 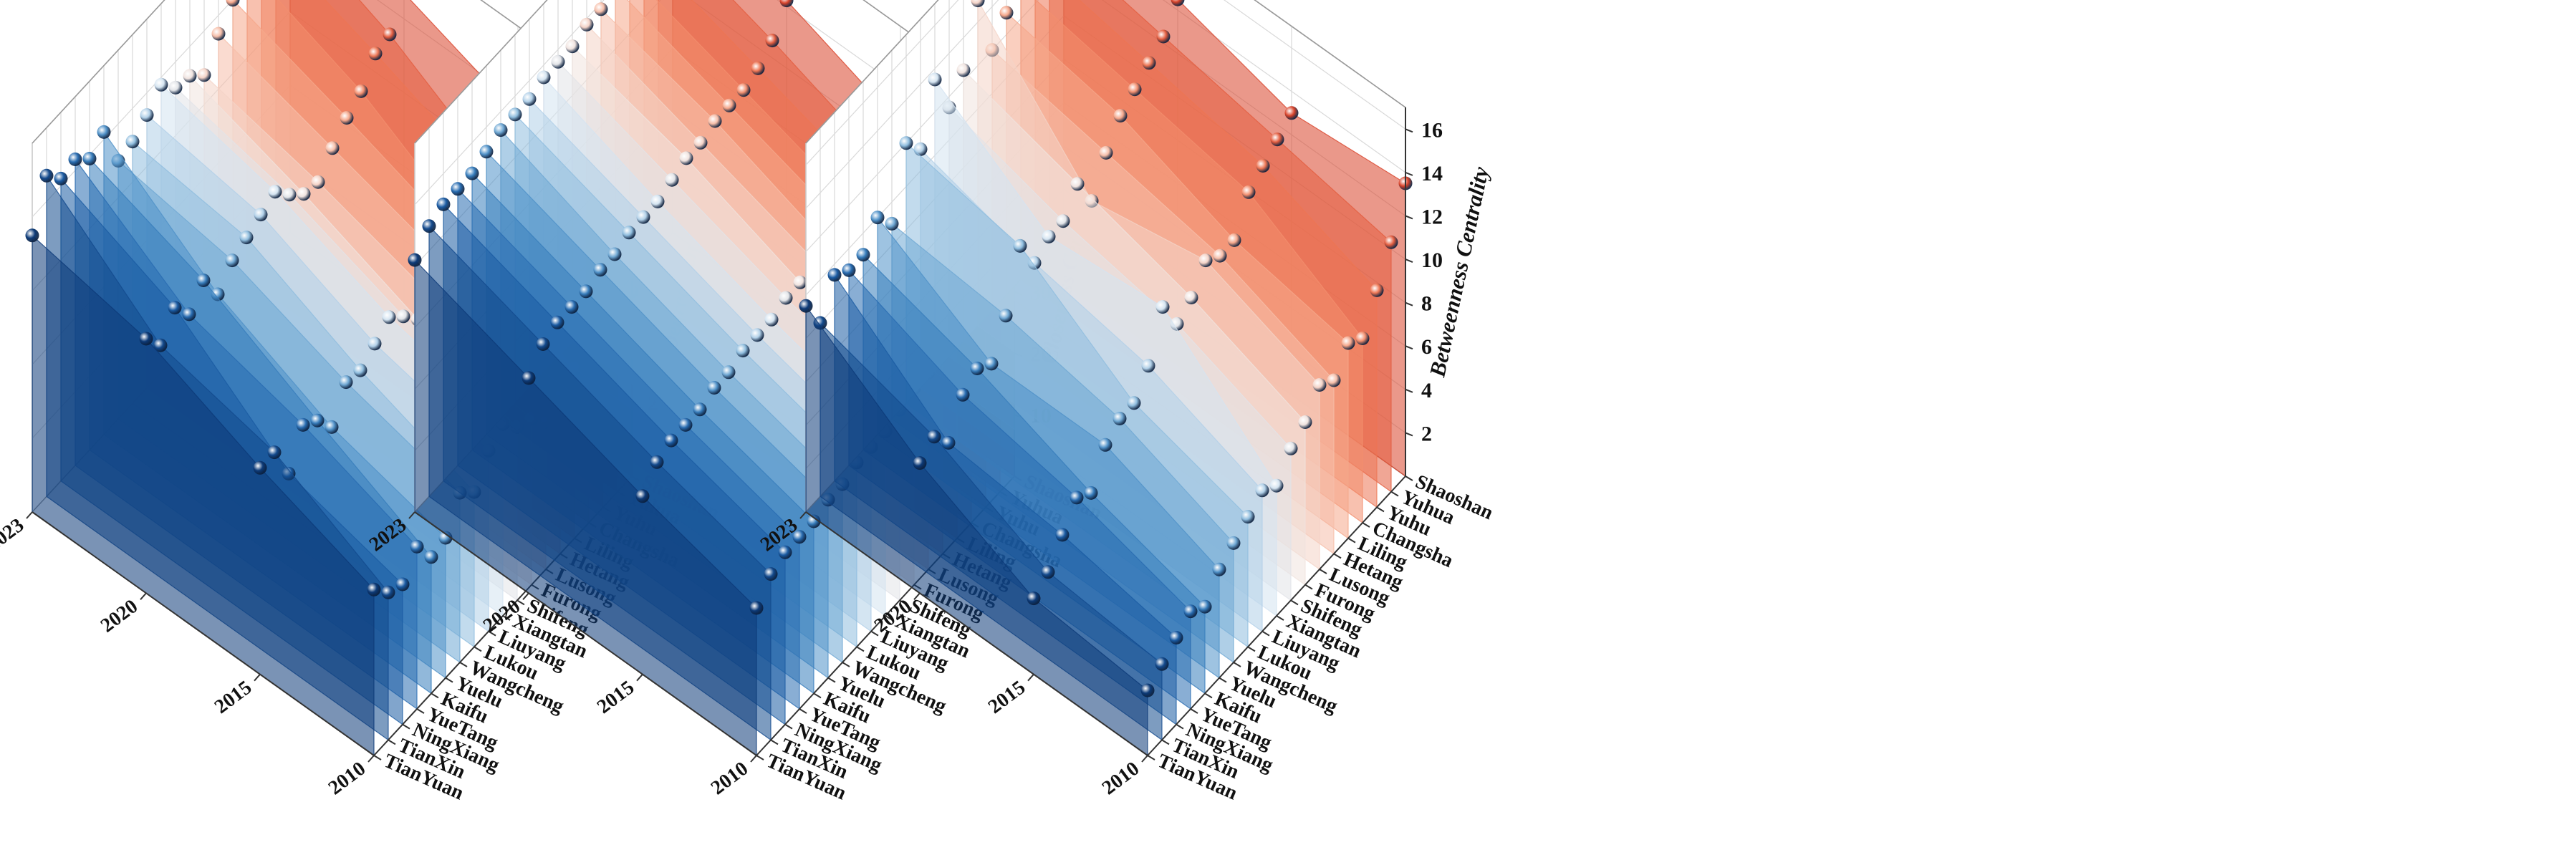 What do you see at coordinates (672, 180) in the screenshot?
I see `data-point-shifeng-2020` at bounding box center [672, 180].